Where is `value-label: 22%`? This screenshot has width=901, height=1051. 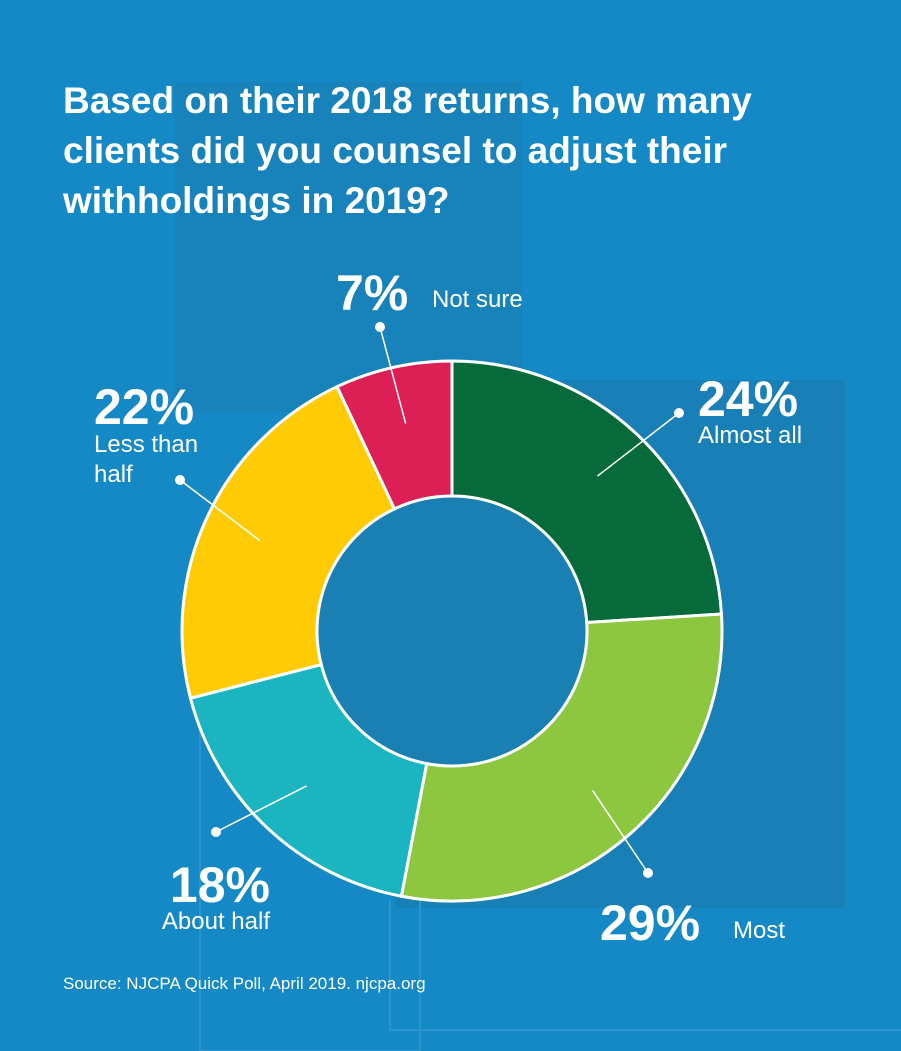 value-label: 22% is located at coordinates (144, 407).